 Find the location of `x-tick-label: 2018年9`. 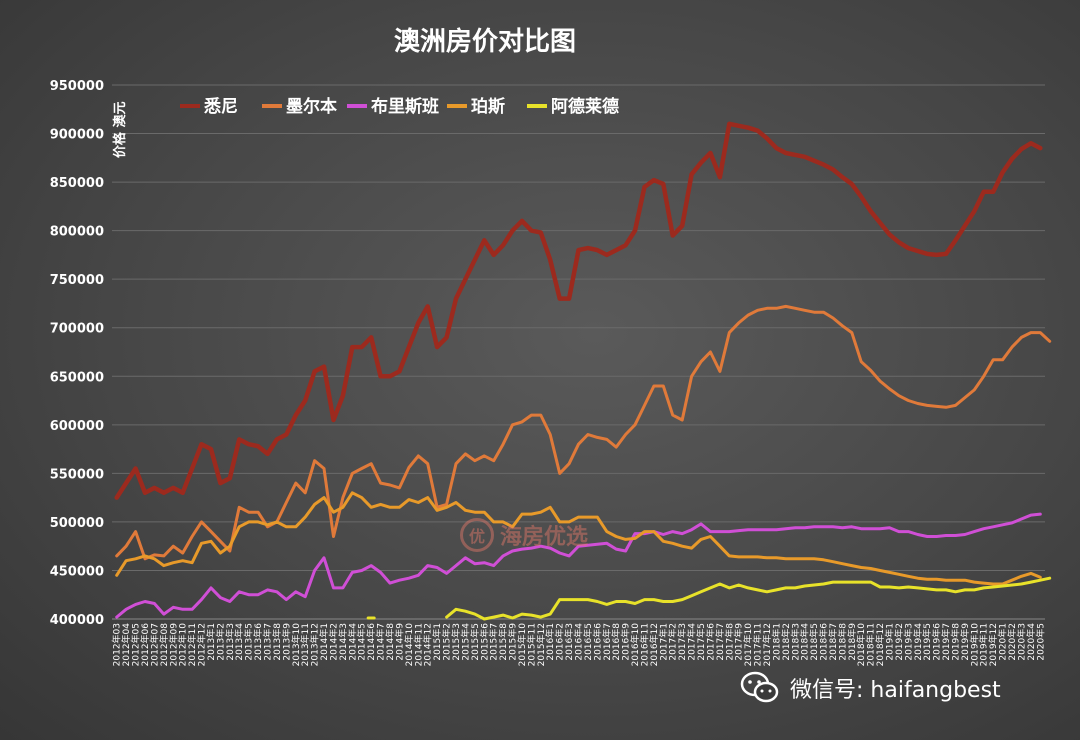

x-tick-label: 2018年9 is located at coordinates (852, 642).